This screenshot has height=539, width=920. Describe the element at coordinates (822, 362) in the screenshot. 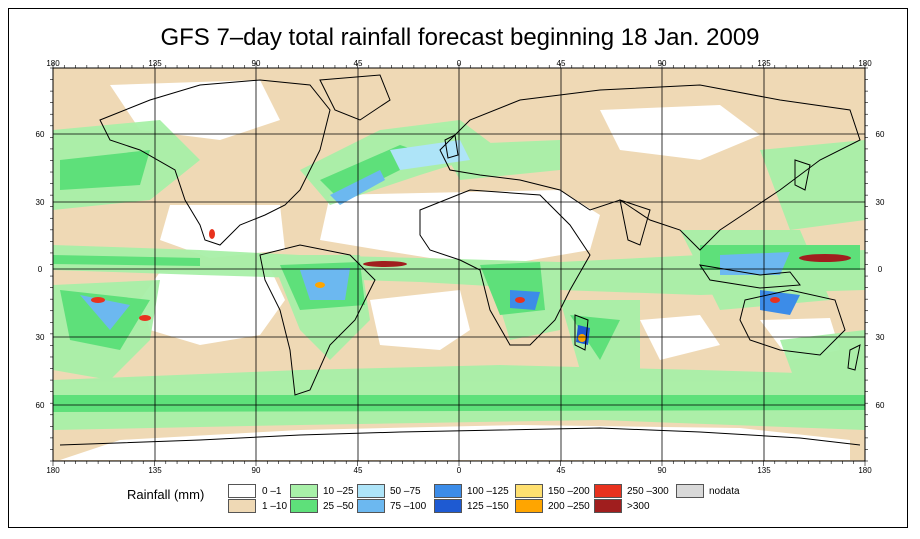

I see `rain-band-tasman` at that location.